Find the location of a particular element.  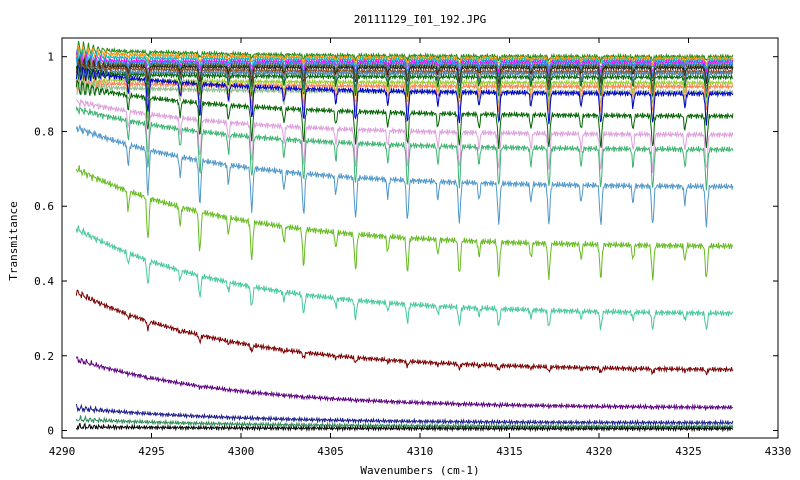

x-axis-label: Wavenumbers (cm-1) is located at coordinates (419, 470).